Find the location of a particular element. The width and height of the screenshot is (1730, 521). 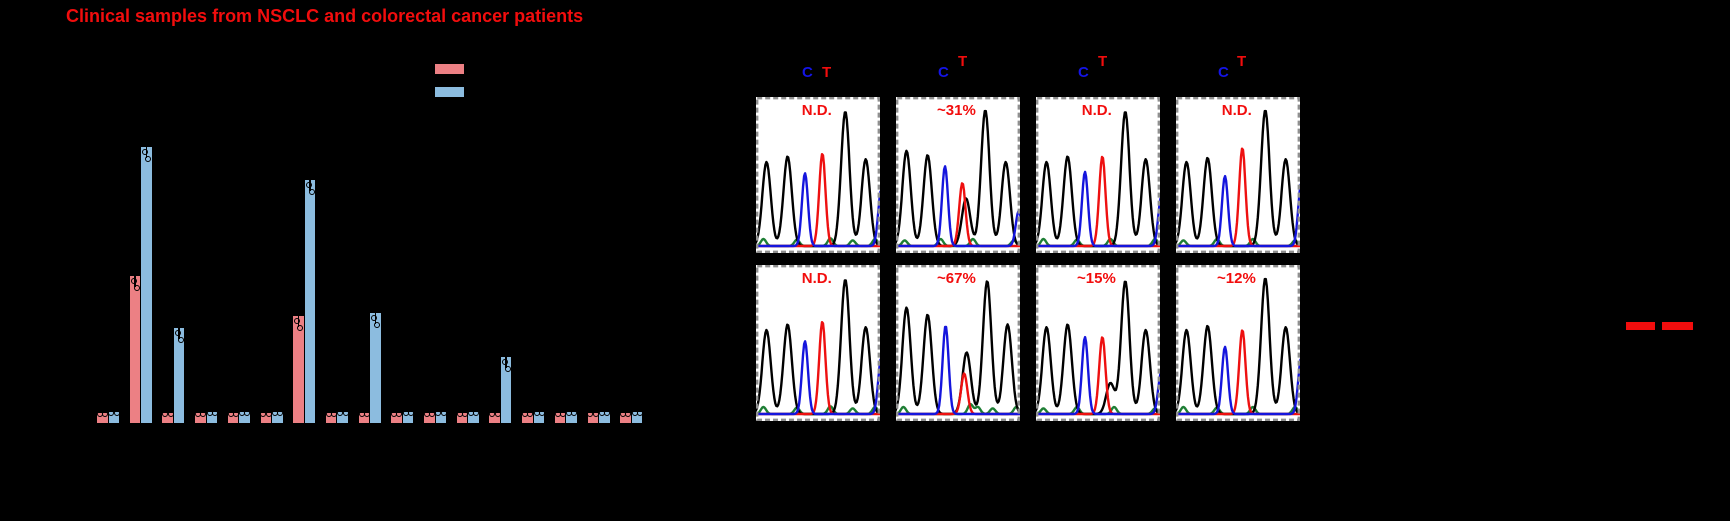

sanger-panel-r1-c2: ~31% is located at coordinates (958, 175).